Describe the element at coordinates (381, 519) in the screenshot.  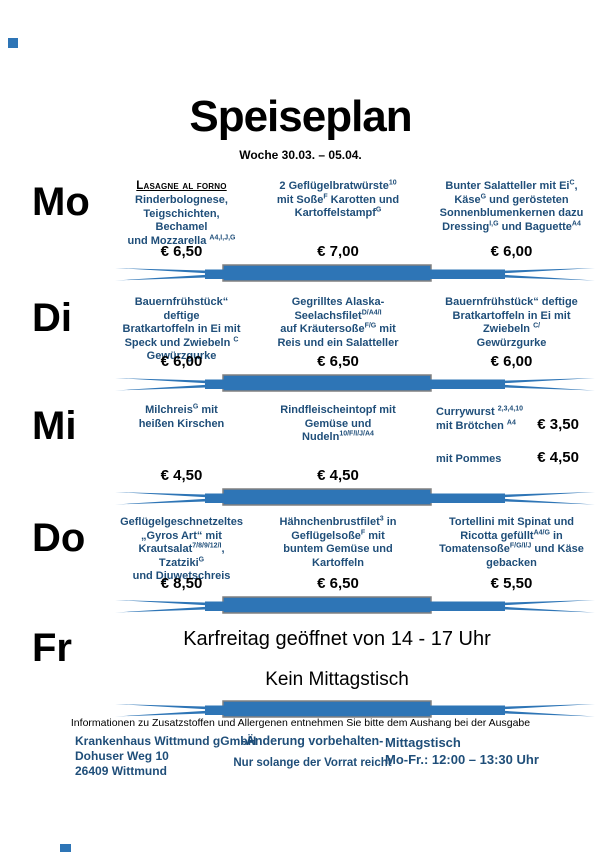
I see `allergen-code: 3` at that location.